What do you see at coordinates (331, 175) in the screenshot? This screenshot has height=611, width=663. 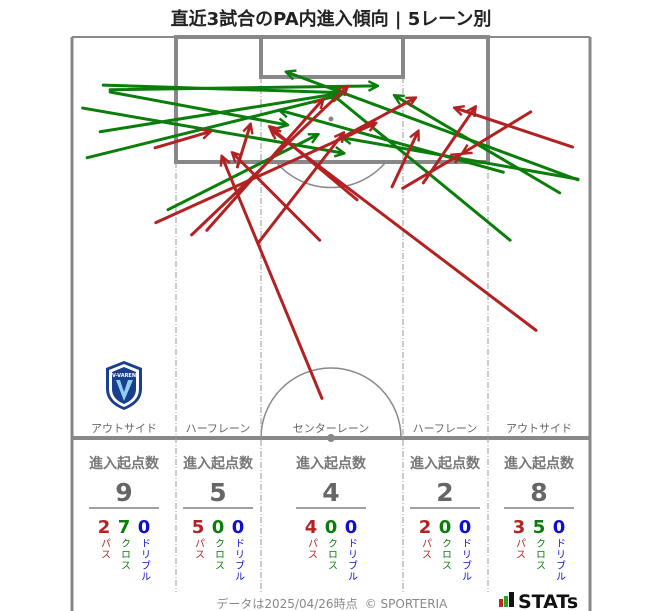 I see `penalty-arc` at bounding box center [331, 175].